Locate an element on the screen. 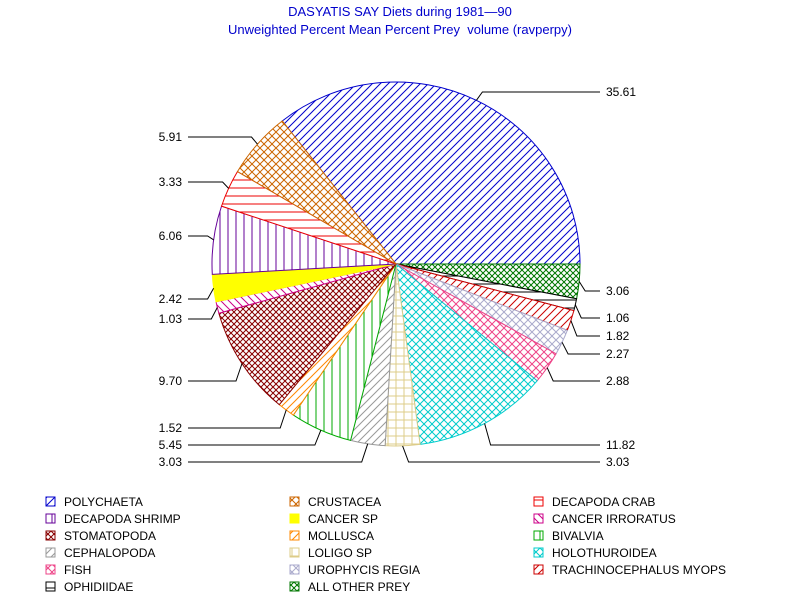 This screenshot has height=600, width=800. data-label-cephalopoda: 3.03 is located at coordinates (171, 462).